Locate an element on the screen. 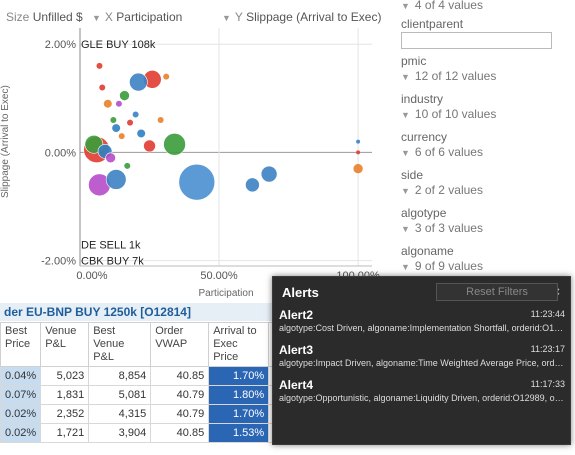  y-encoding: ▼ Y Slippage (Arrival to Exec) is located at coordinates (301, 18).